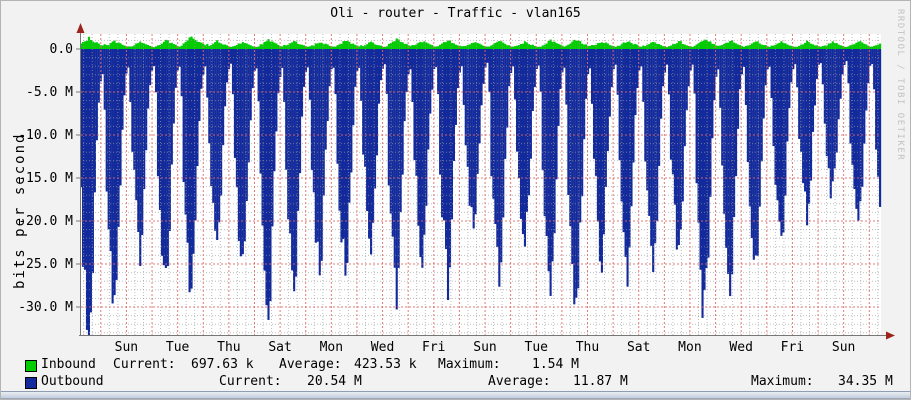 This screenshot has width=911, height=400. I want to click on x-tick-label: Sat, so click(280, 347).